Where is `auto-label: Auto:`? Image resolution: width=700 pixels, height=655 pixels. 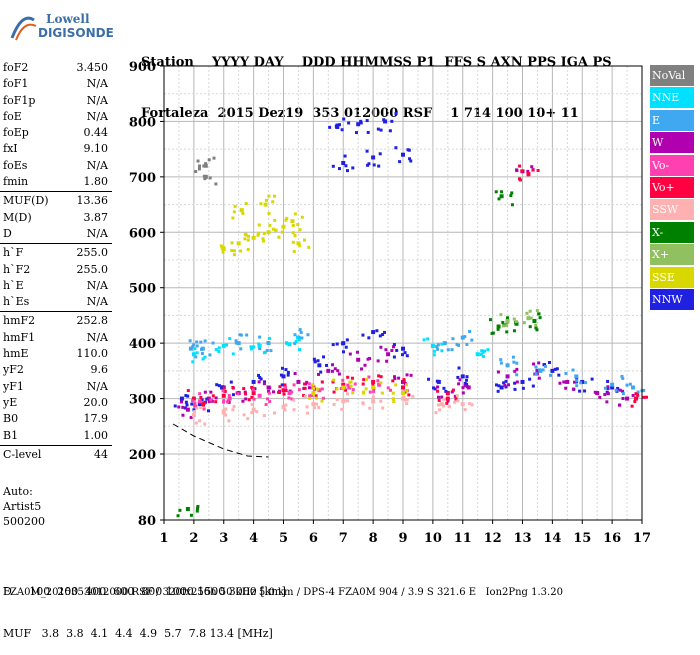
auto-label: Auto: is located at coordinates (18, 491).